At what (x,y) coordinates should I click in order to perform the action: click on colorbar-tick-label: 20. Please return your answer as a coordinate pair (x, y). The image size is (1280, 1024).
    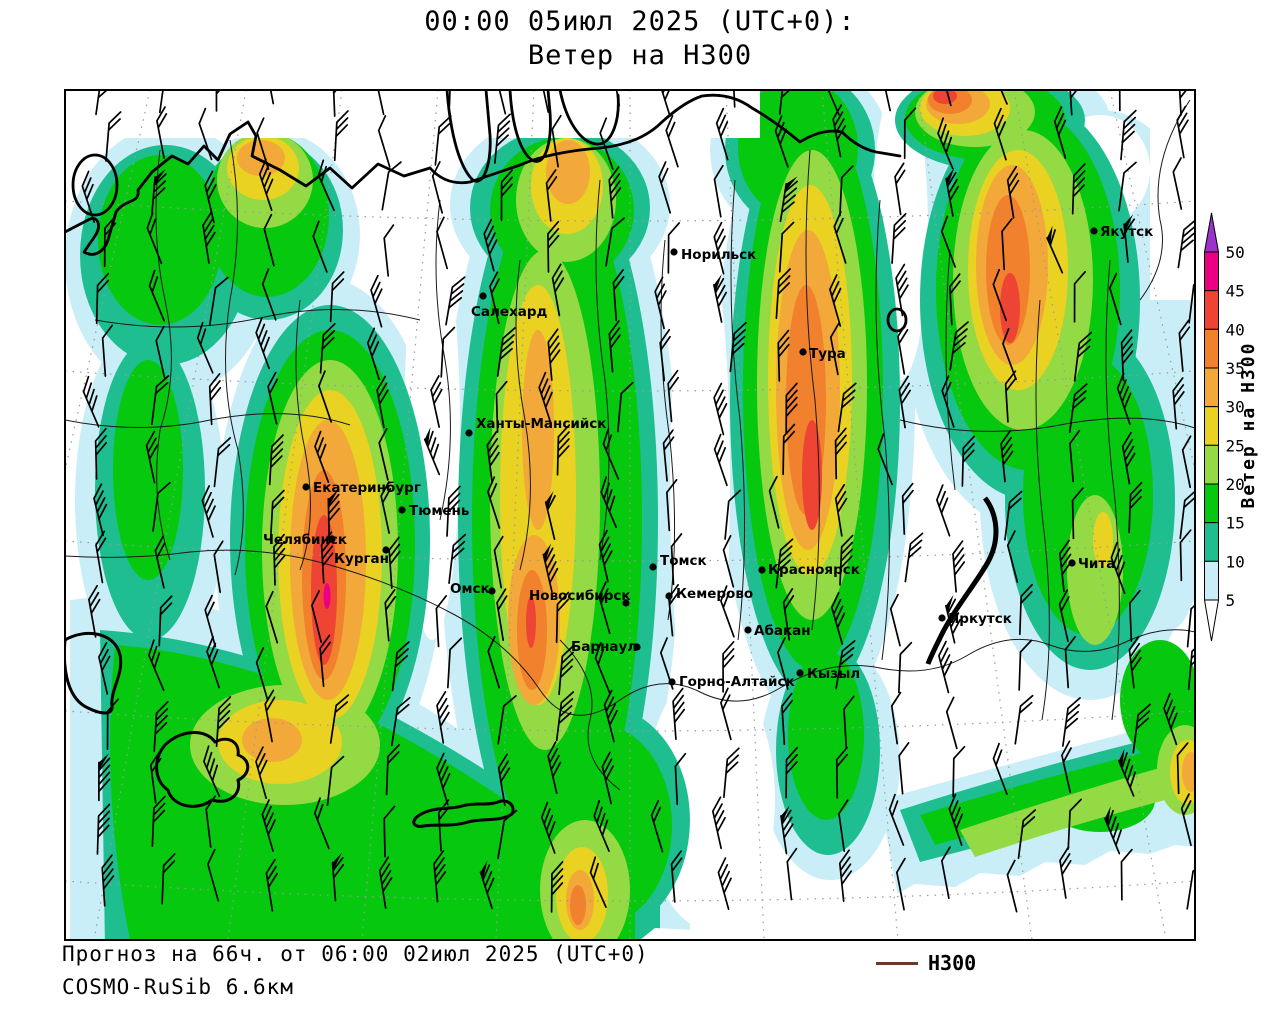
    Looking at the image, I should click on (1235, 484).